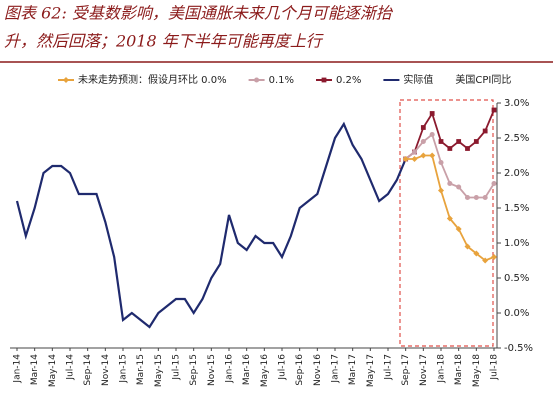 This screenshot has width=553, height=405. Describe the element at coordinates (336, 369) in the screenshot. I see `x-tick-label: Jan-17` at that location.